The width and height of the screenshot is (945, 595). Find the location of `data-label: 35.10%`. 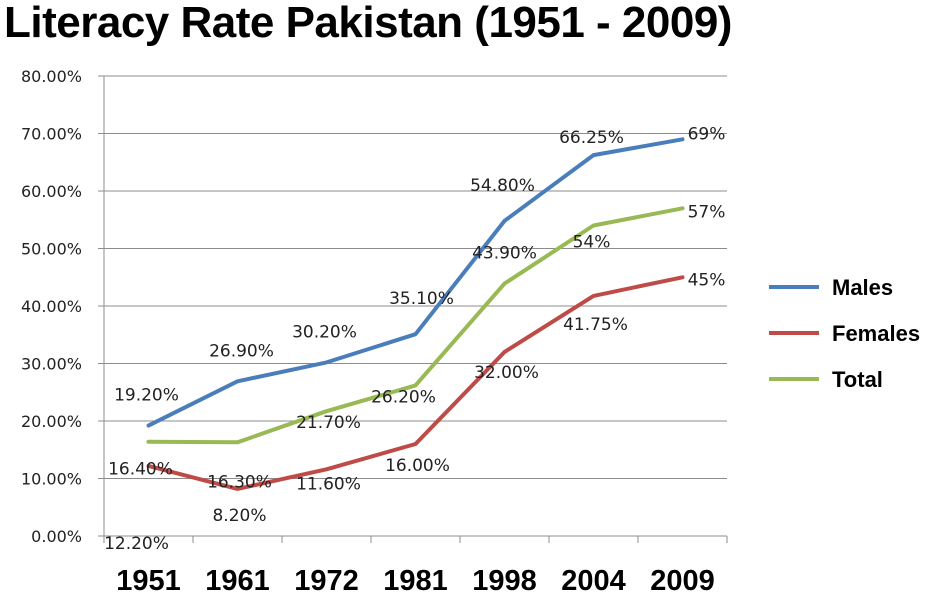

data-label: 35.10% is located at coordinates (421, 299).